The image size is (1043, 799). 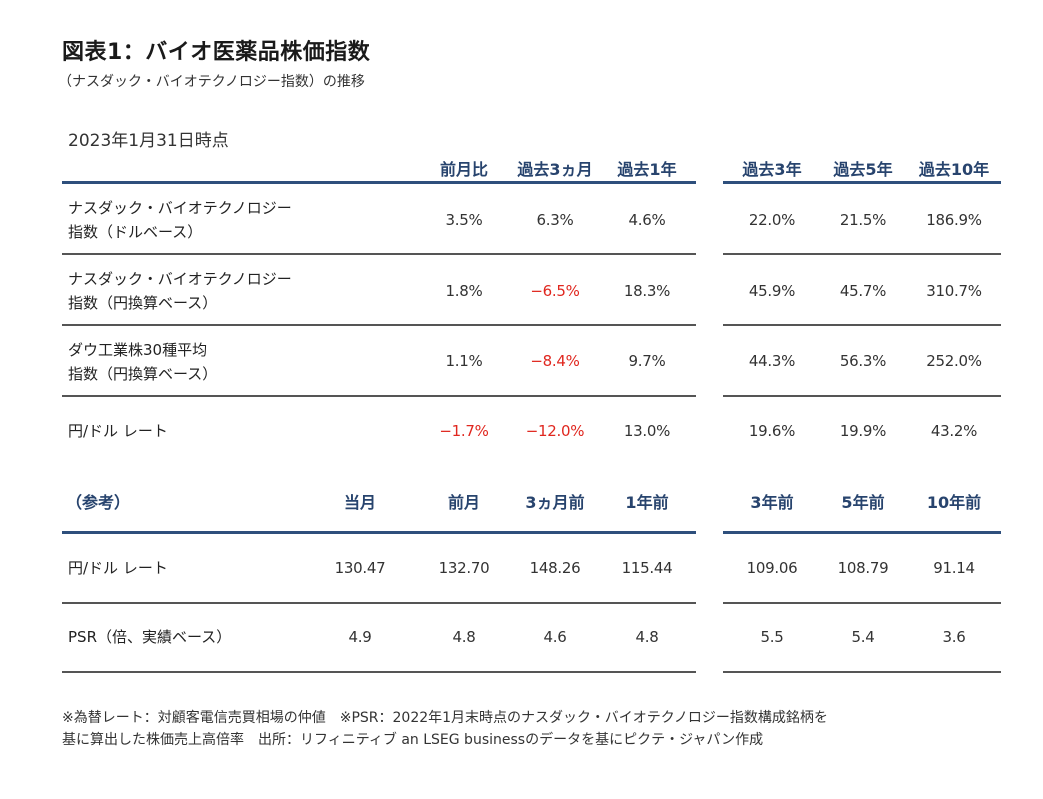 I want to click on reference-row-label-psr: PSR（倍、実績ベース）, so click(x=150, y=637).